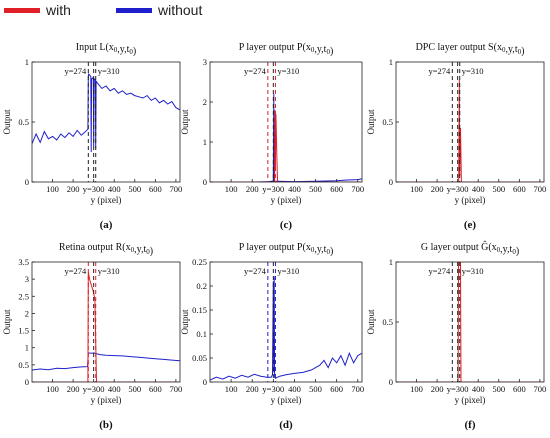 The image size is (550, 438). What do you see at coordinates (201, 334) in the screenshot?
I see `y-tick-label: 0.1` at bounding box center [201, 334].